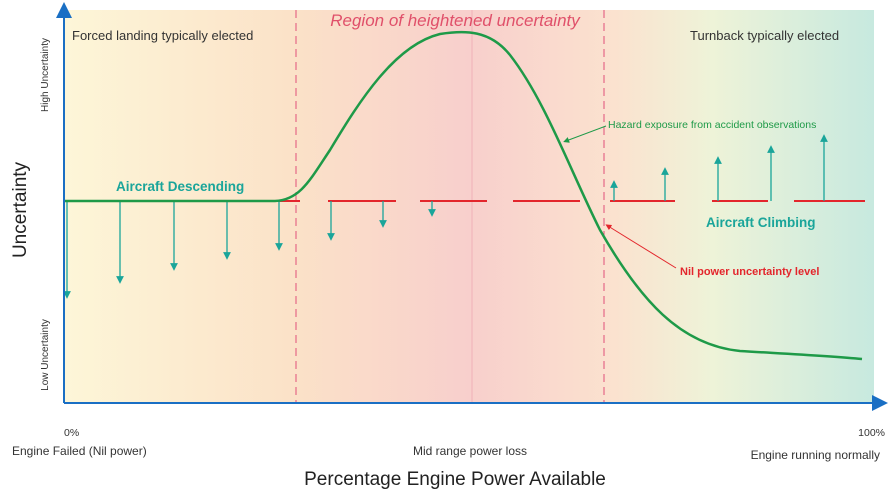 The image size is (888, 493). What do you see at coordinates (79, 451) in the screenshot?
I see `x-start-label: Engine Failed (Nil power)` at bounding box center [79, 451].